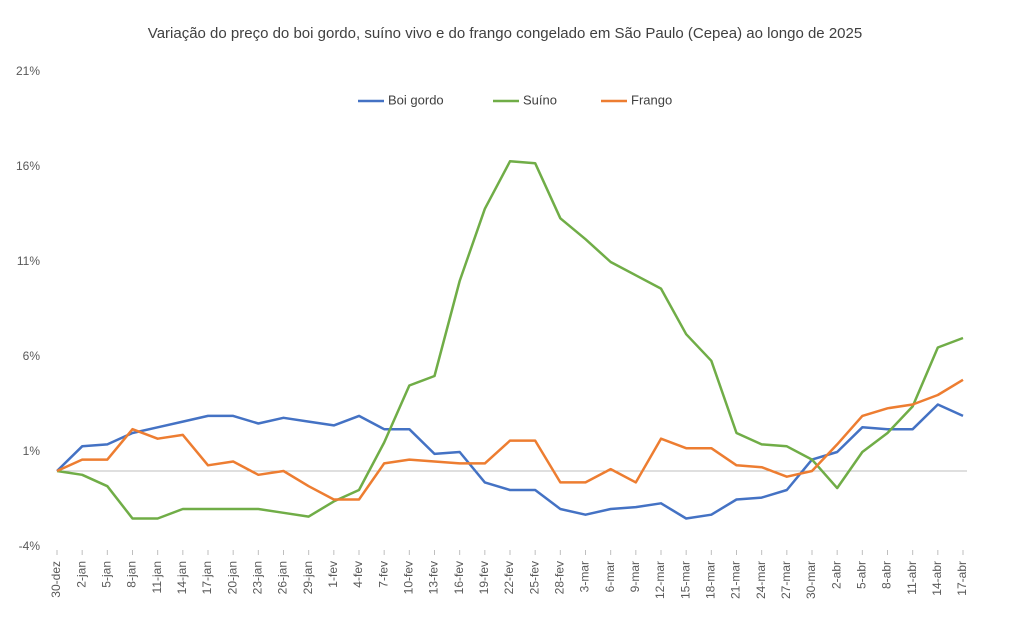  I want to click on x-tick-label: 11-jan, so click(157, 577).